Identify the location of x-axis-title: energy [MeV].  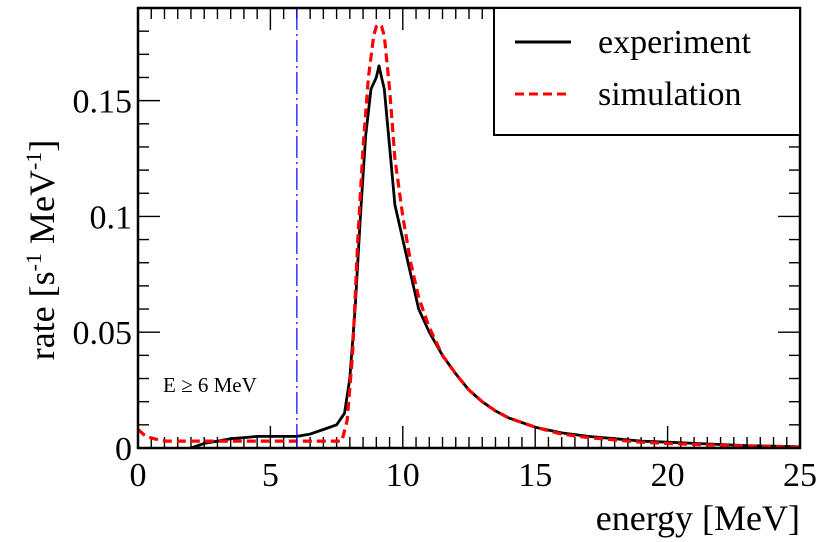
(698, 518).